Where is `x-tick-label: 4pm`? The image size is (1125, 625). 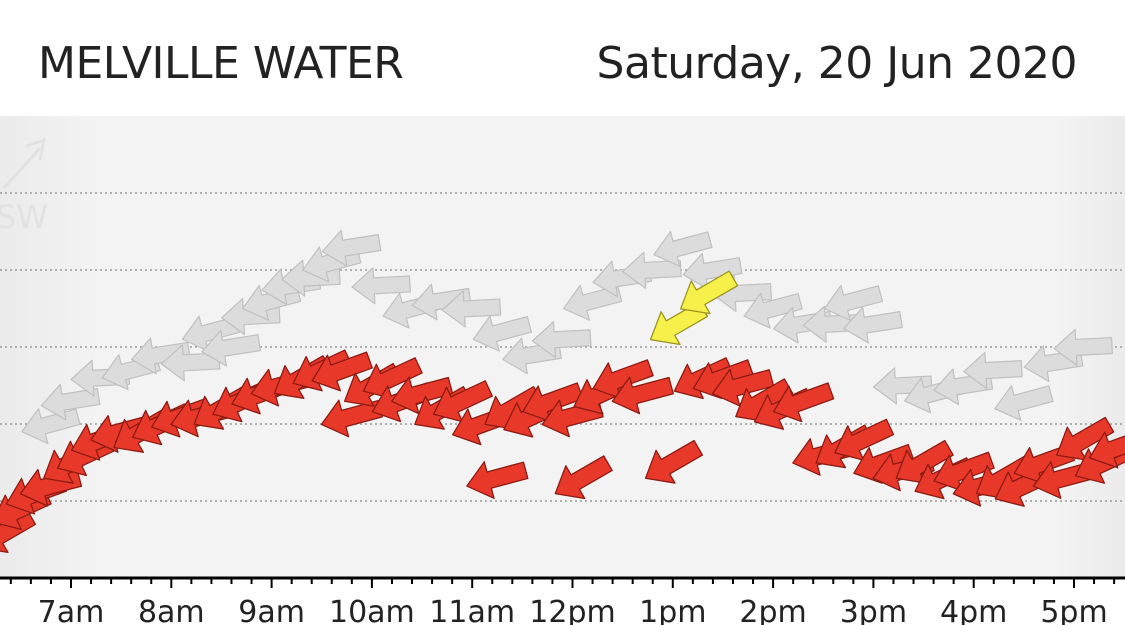 x-tick-label: 4pm is located at coordinates (973, 610).